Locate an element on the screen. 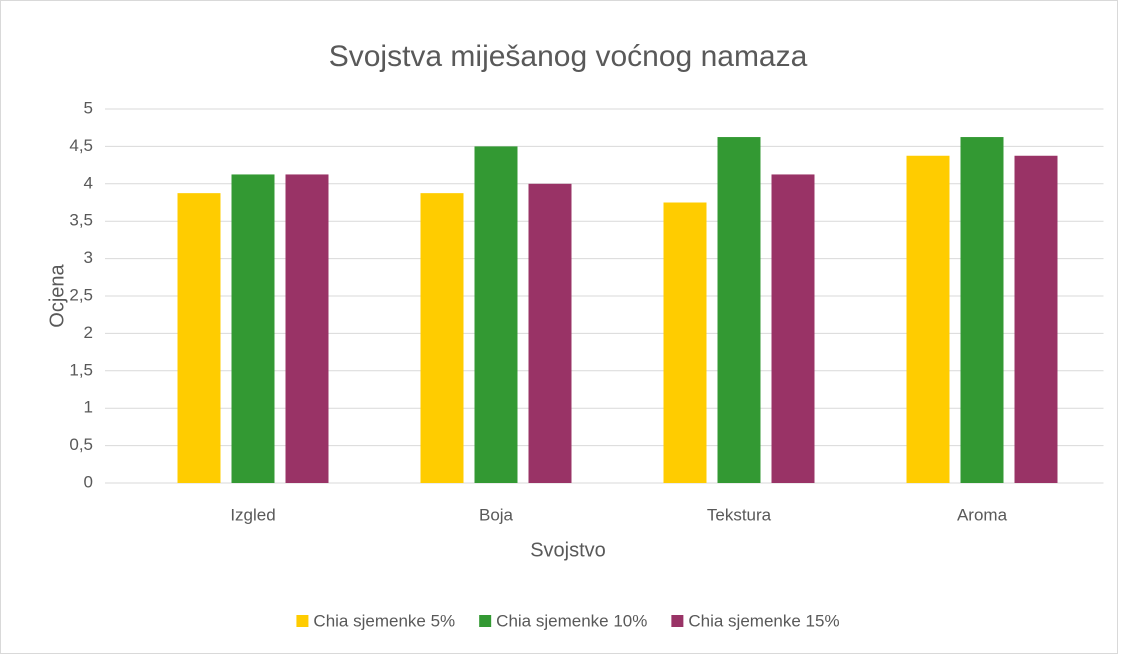 Image resolution: width=1123 pixels, height=660 pixels. y-tick-label: 2,5 is located at coordinates (81, 294).